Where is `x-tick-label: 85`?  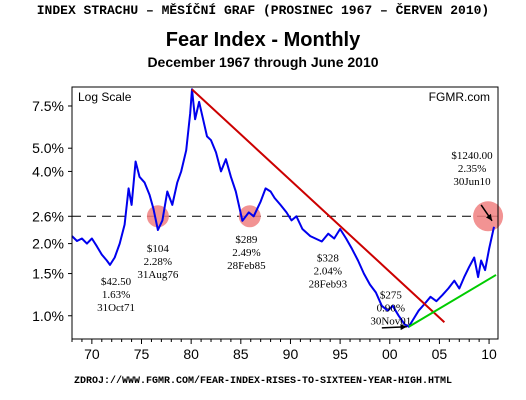 x-tick-label: 85 is located at coordinates (241, 354).